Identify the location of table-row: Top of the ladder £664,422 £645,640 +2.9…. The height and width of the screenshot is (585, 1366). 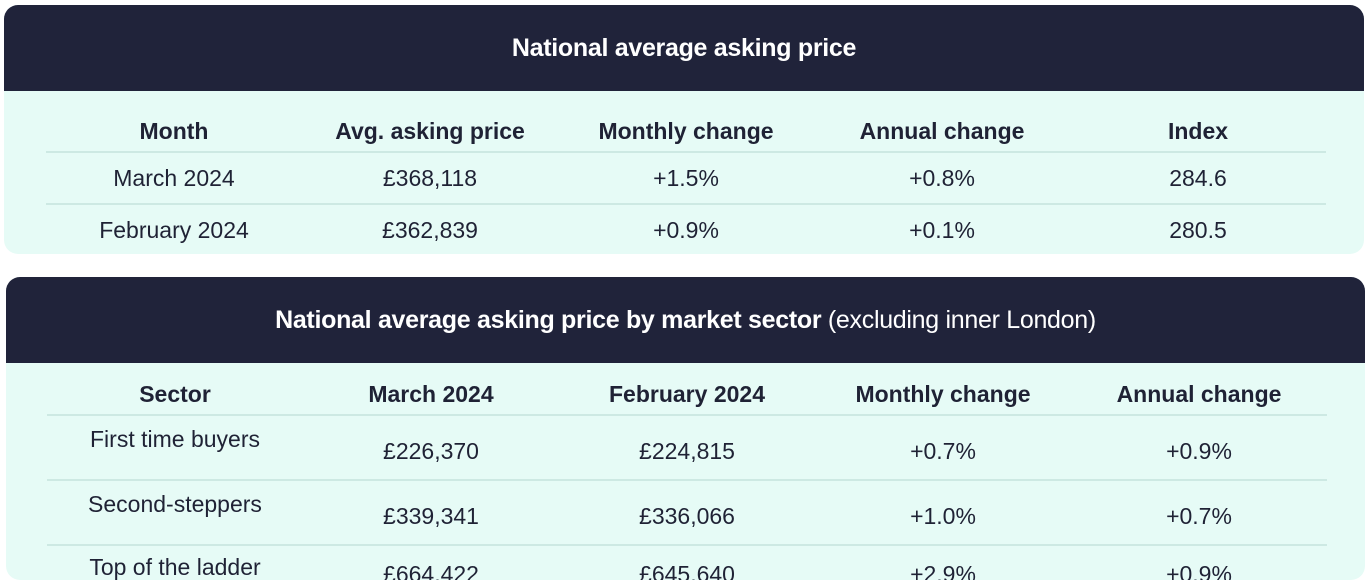
(687, 562).